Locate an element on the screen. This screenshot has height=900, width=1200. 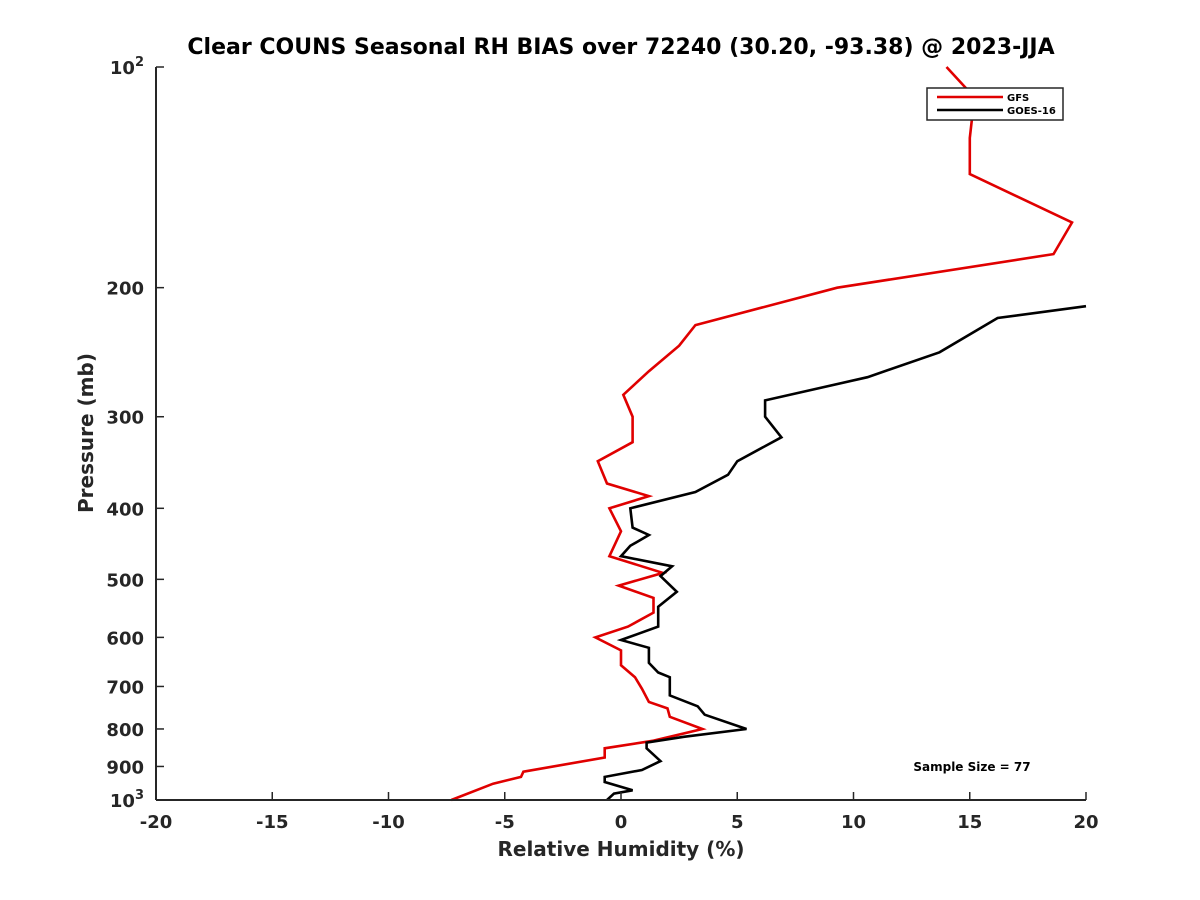
y-tick-label: 10² is located at coordinates (127, 67).